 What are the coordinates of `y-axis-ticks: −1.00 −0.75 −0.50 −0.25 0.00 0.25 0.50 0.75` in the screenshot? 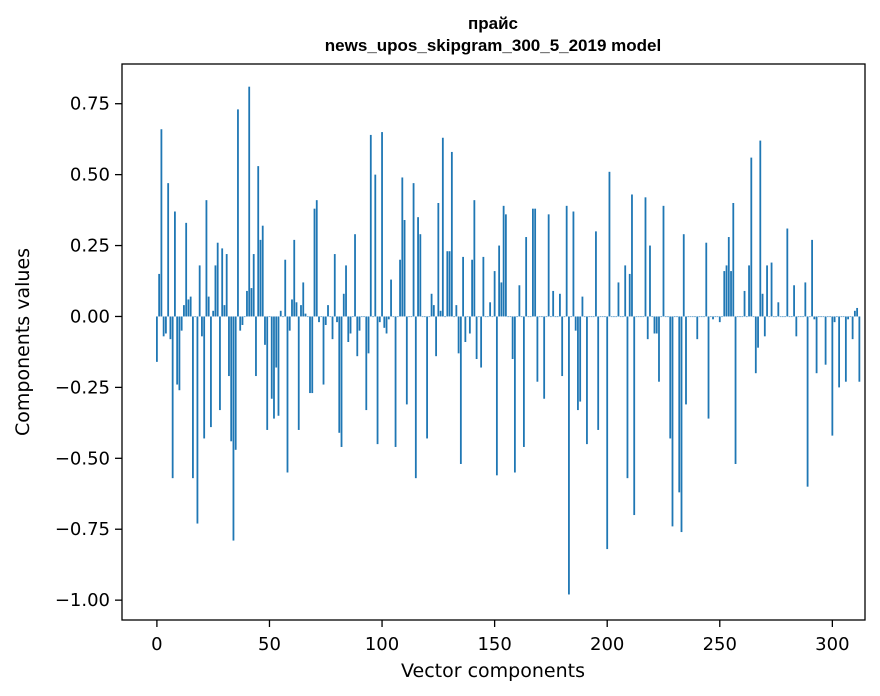 It's located at (88, 352).